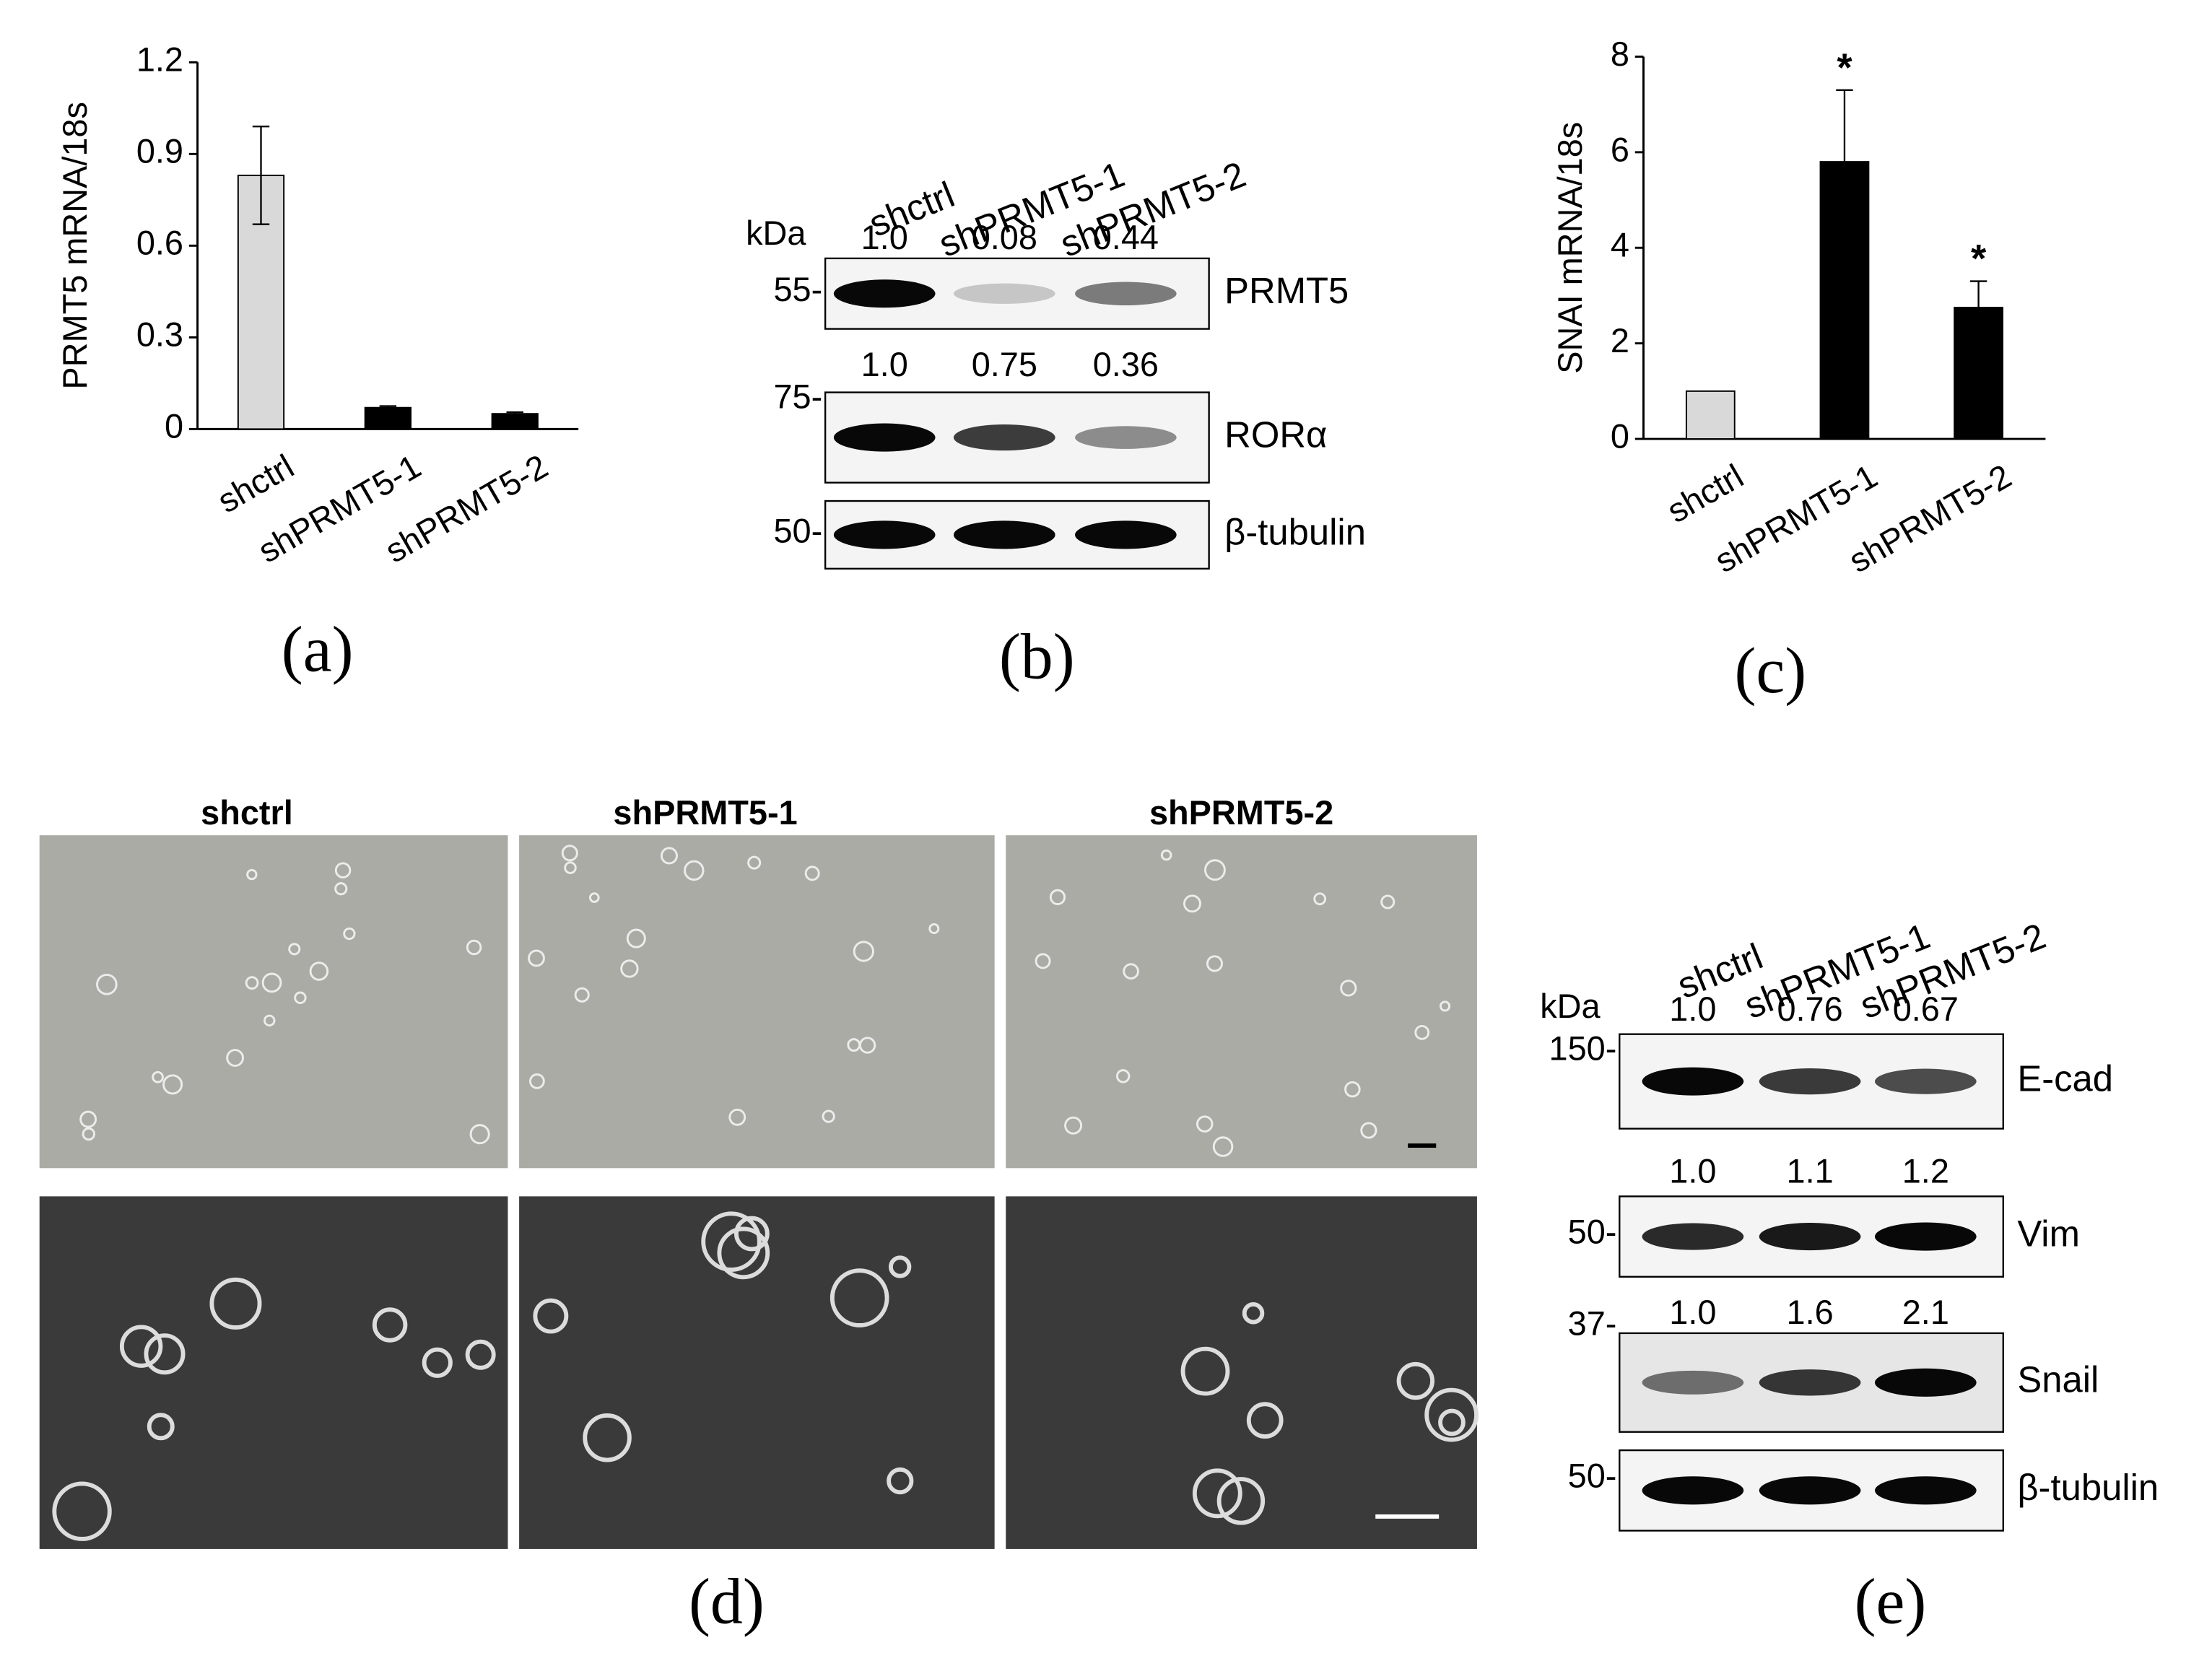 The image size is (2212, 1679). Describe the element at coordinates (1810, 1312) in the screenshot. I see `quantification: 1.6` at that location.